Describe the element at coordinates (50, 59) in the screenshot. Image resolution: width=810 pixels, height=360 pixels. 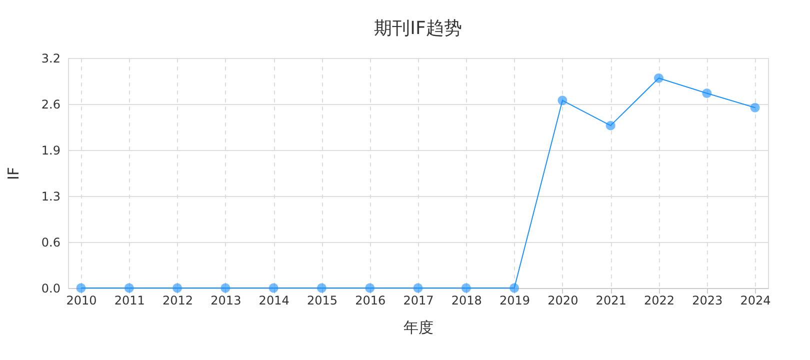
I see `y-tick-label: 3.2` at that location.